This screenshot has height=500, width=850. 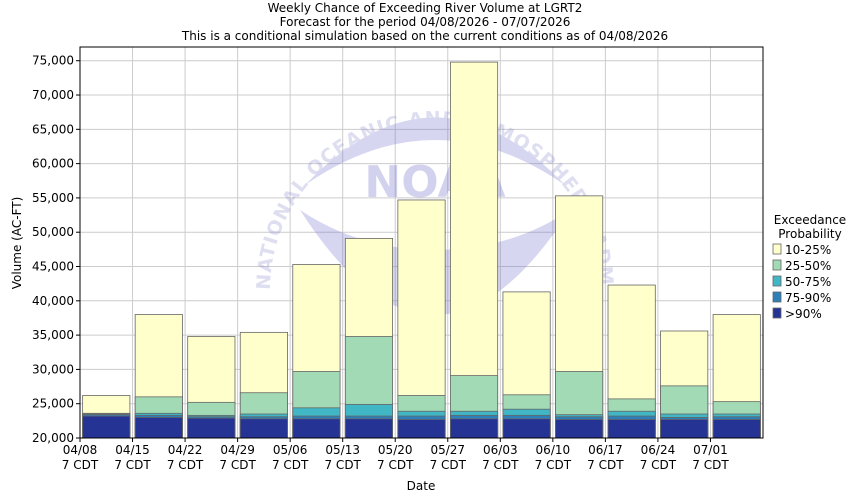 I want to click on x-tick-label-date: 05/13, so click(x=342, y=450).